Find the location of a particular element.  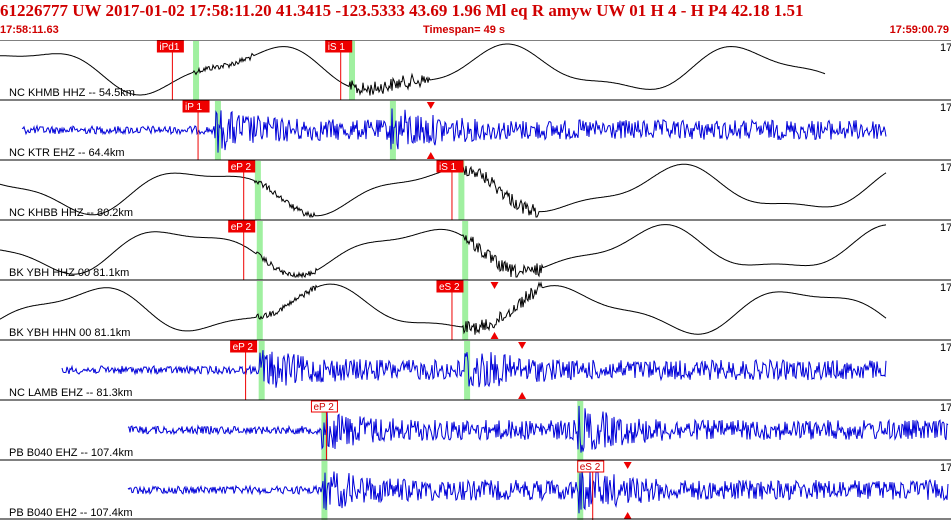

channel-row: eS 2 PB B040 EH2 -- 107.4km 17 is located at coordinates (475, 489).